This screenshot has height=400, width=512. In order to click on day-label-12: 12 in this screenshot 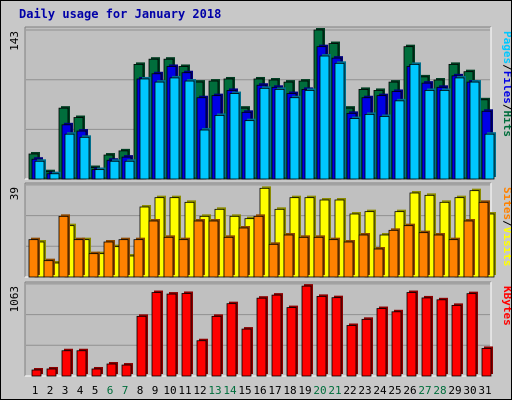, I will do `click(199, 390)`.